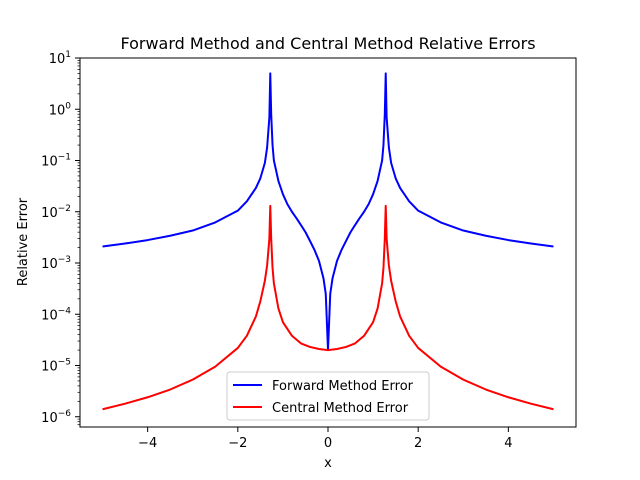 This screenshot has height=480, width=640. I want to click on legend-label-central: Central Method Error, so click(340, 408).